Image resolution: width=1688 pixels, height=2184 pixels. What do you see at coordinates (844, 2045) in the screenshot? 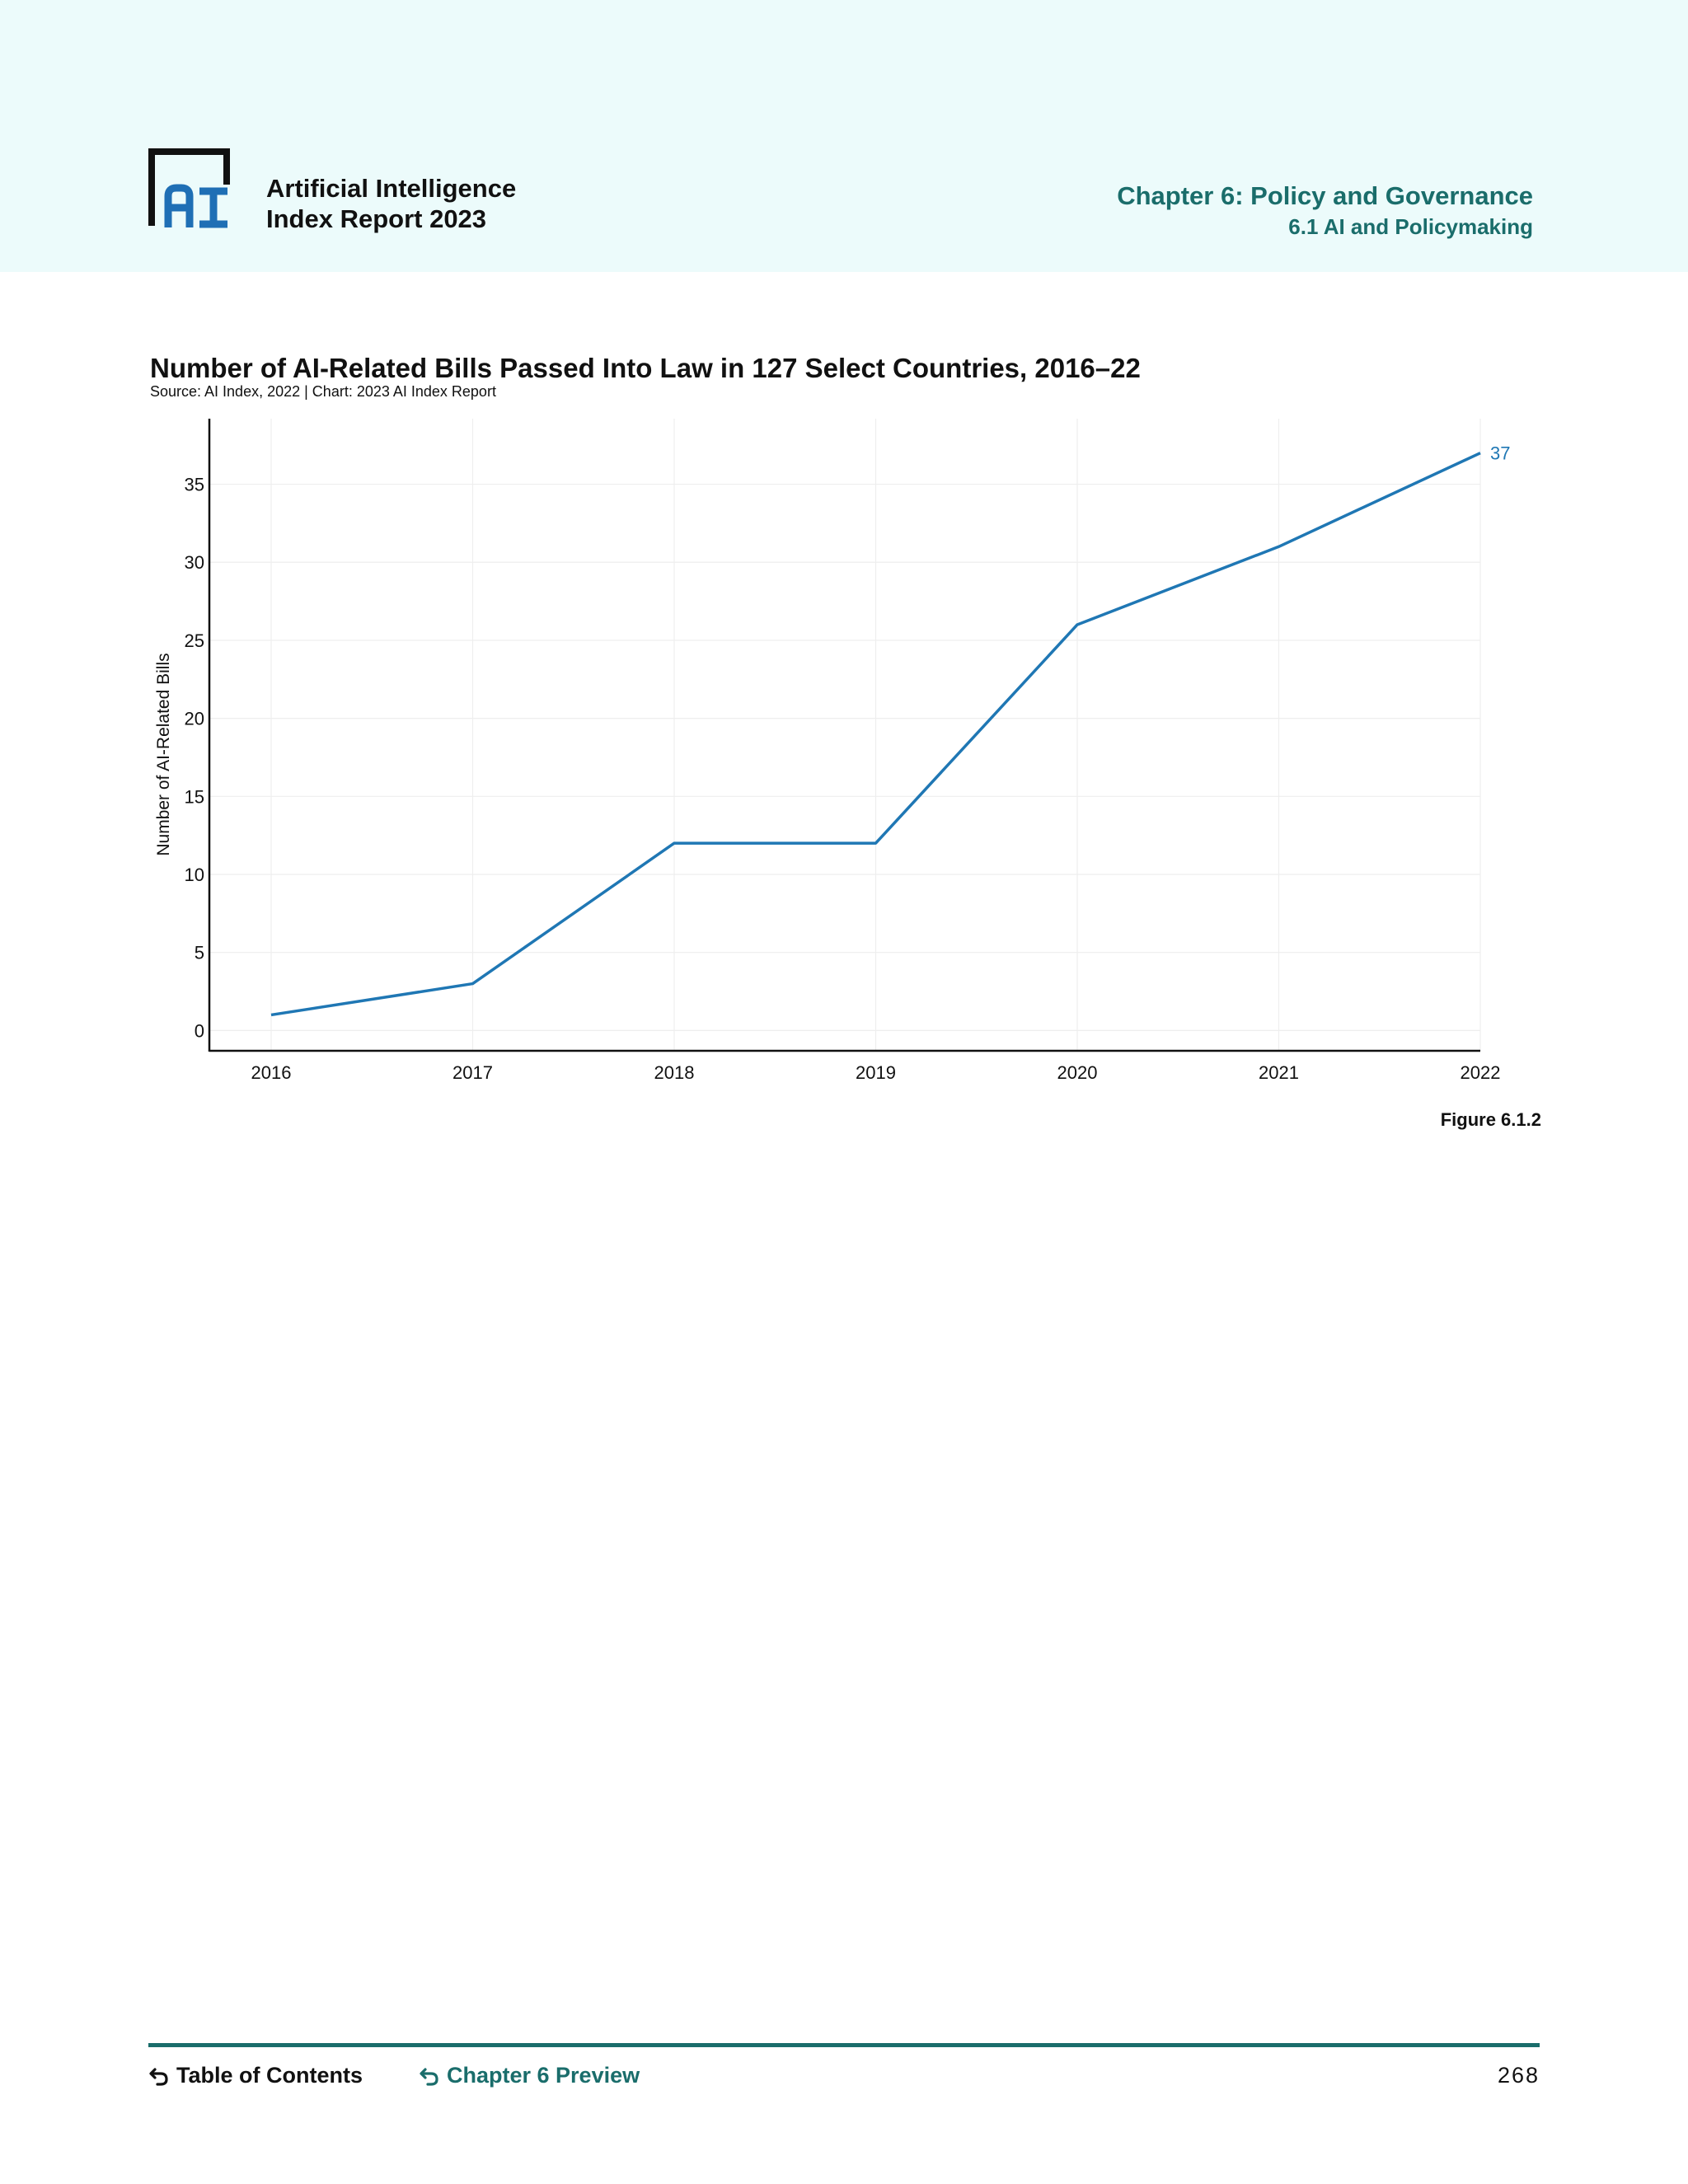
I see `footer-rule` at bounding box center [844, 2045].